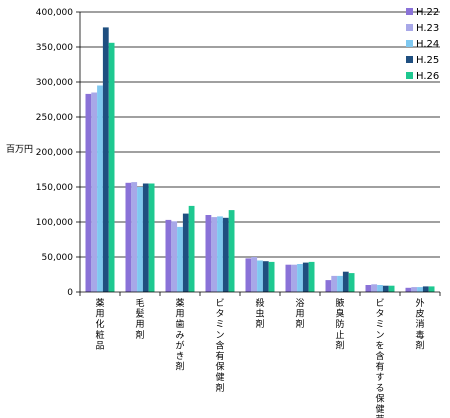  I want to click on y-axis-label: 百万円, so click(19, 149).